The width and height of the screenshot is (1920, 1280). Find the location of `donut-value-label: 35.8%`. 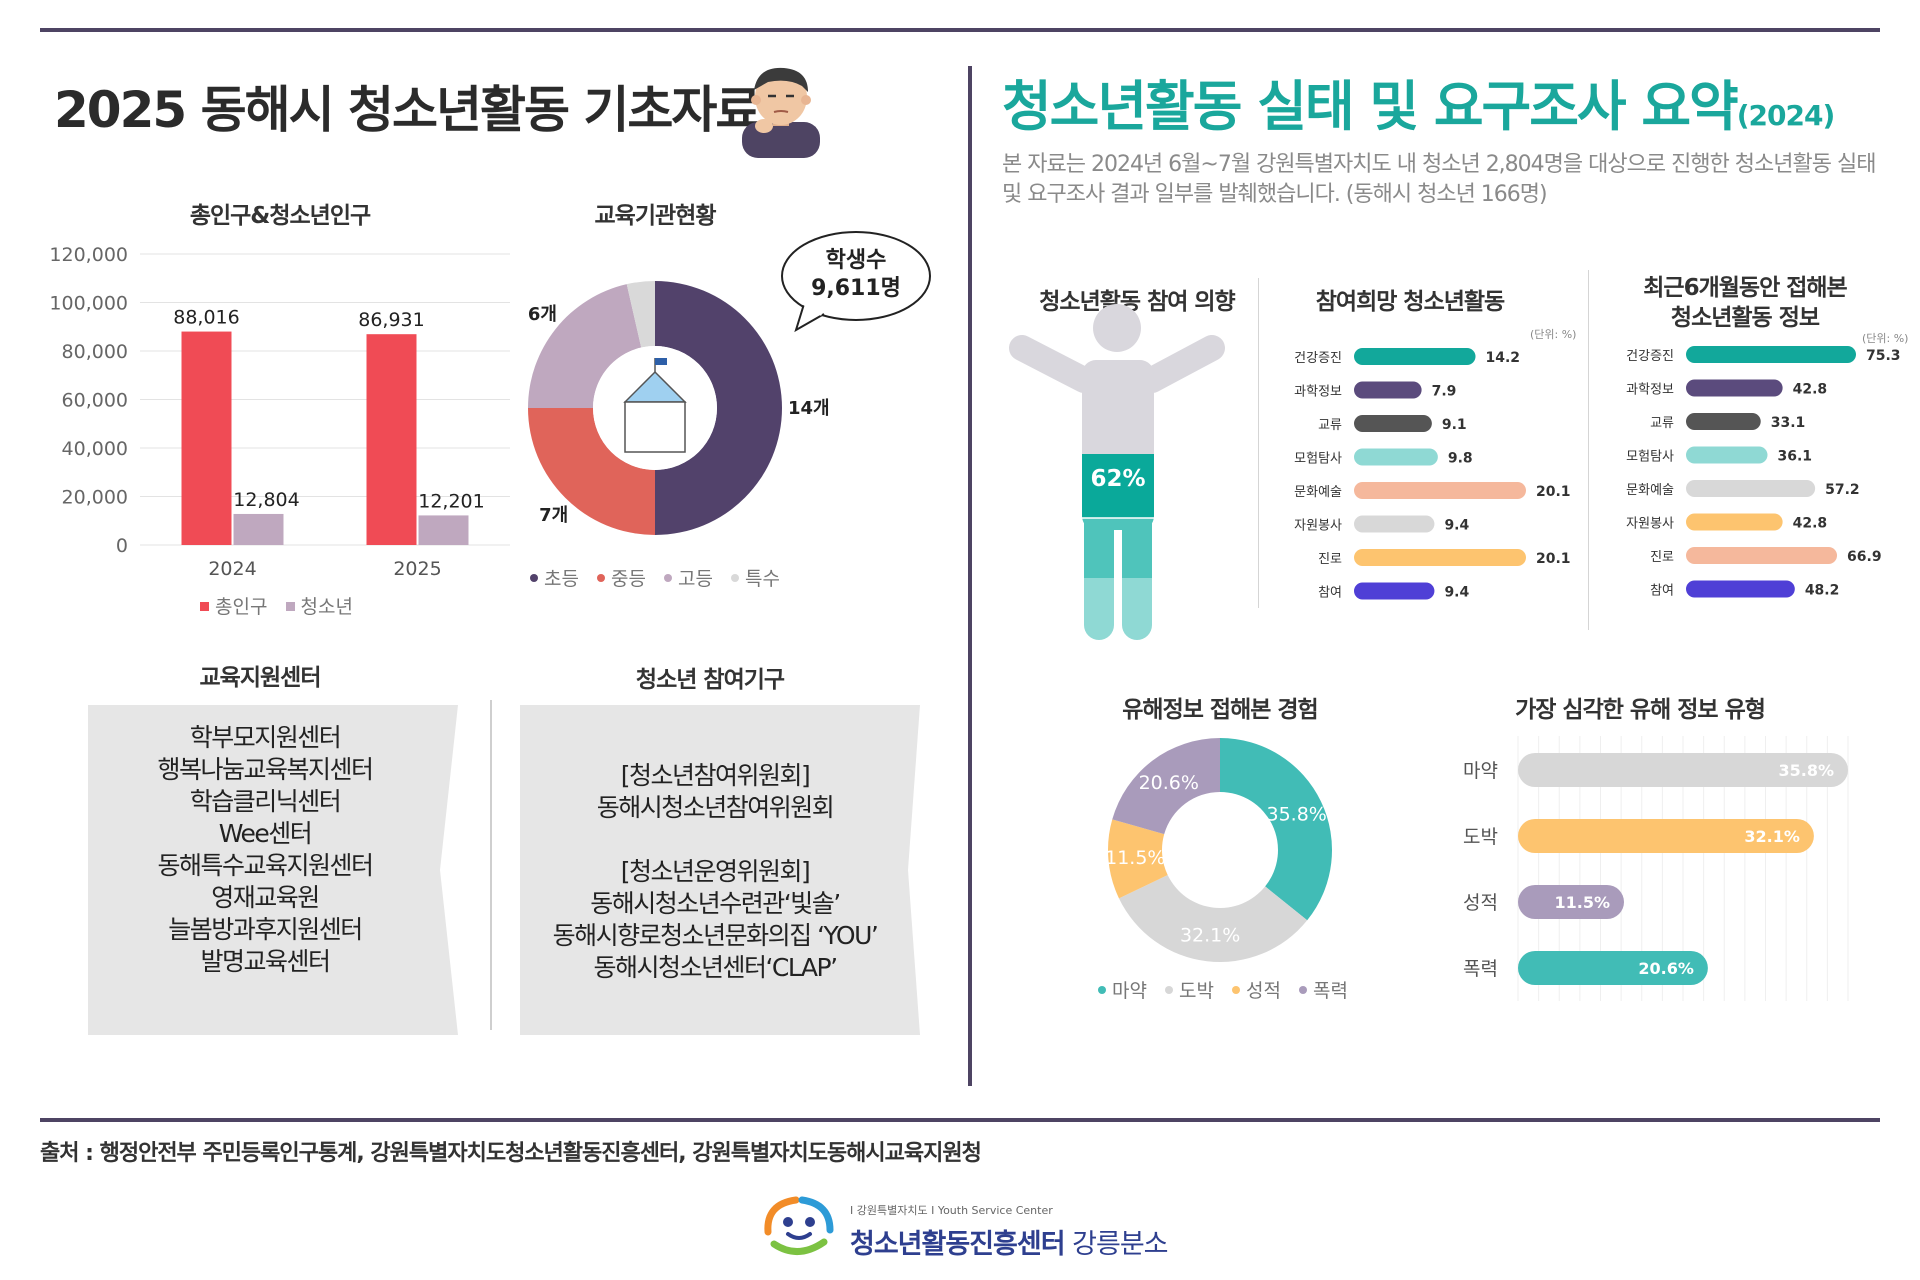

donut-value-label: 35.8% is located at coordinates (1297, 814).